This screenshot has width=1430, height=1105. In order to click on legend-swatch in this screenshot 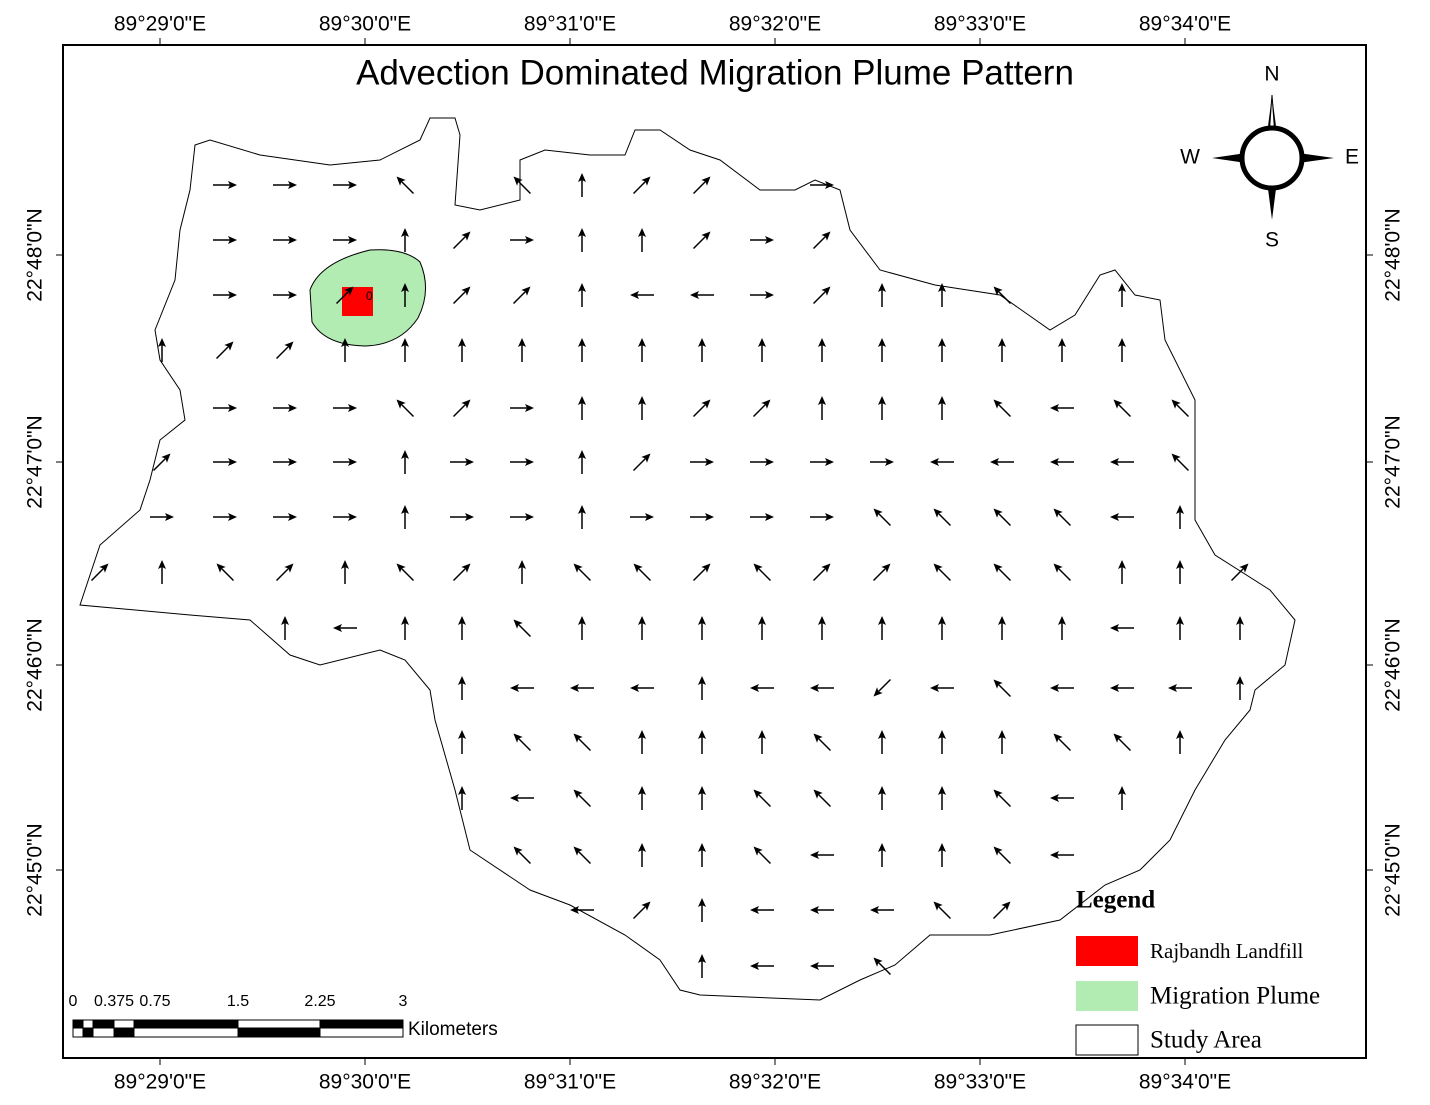, I will do `click(1107, 1040)`.